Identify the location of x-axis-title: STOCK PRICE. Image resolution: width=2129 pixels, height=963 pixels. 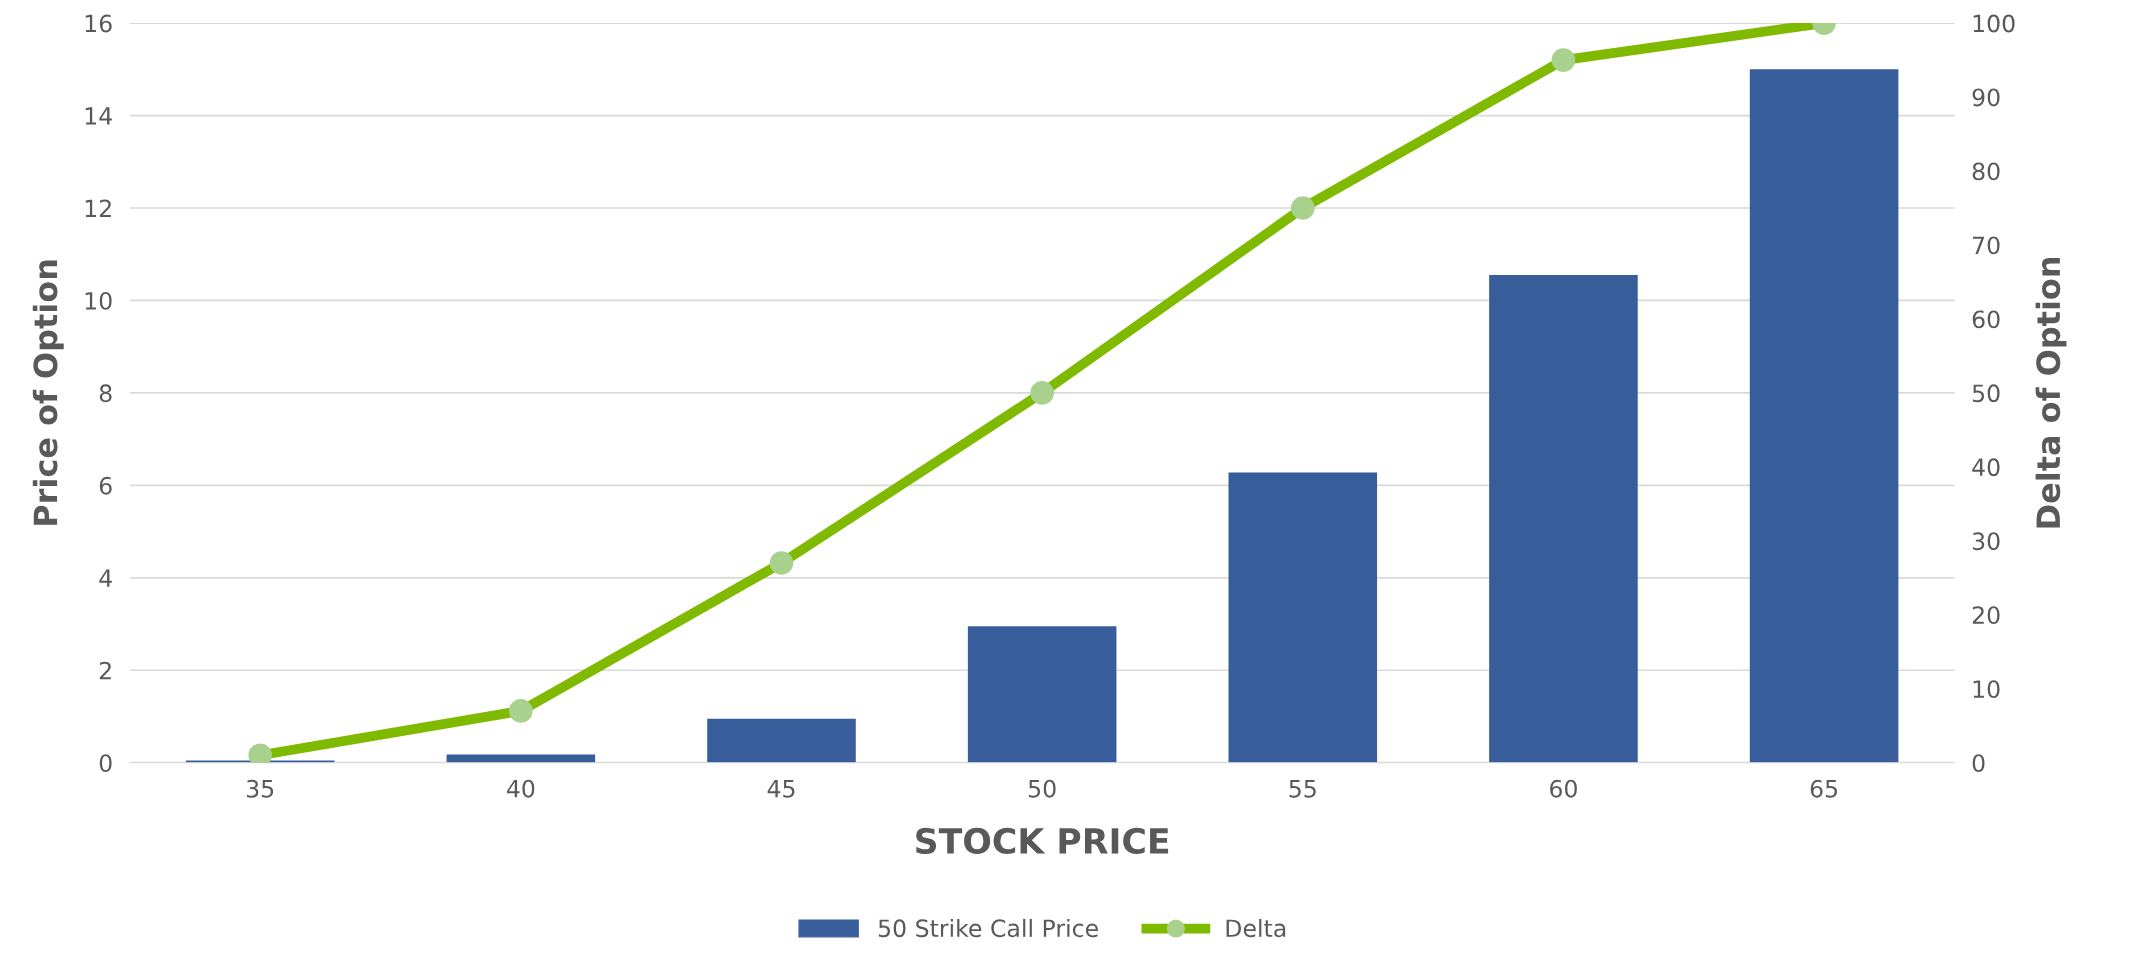
(1042, 841).